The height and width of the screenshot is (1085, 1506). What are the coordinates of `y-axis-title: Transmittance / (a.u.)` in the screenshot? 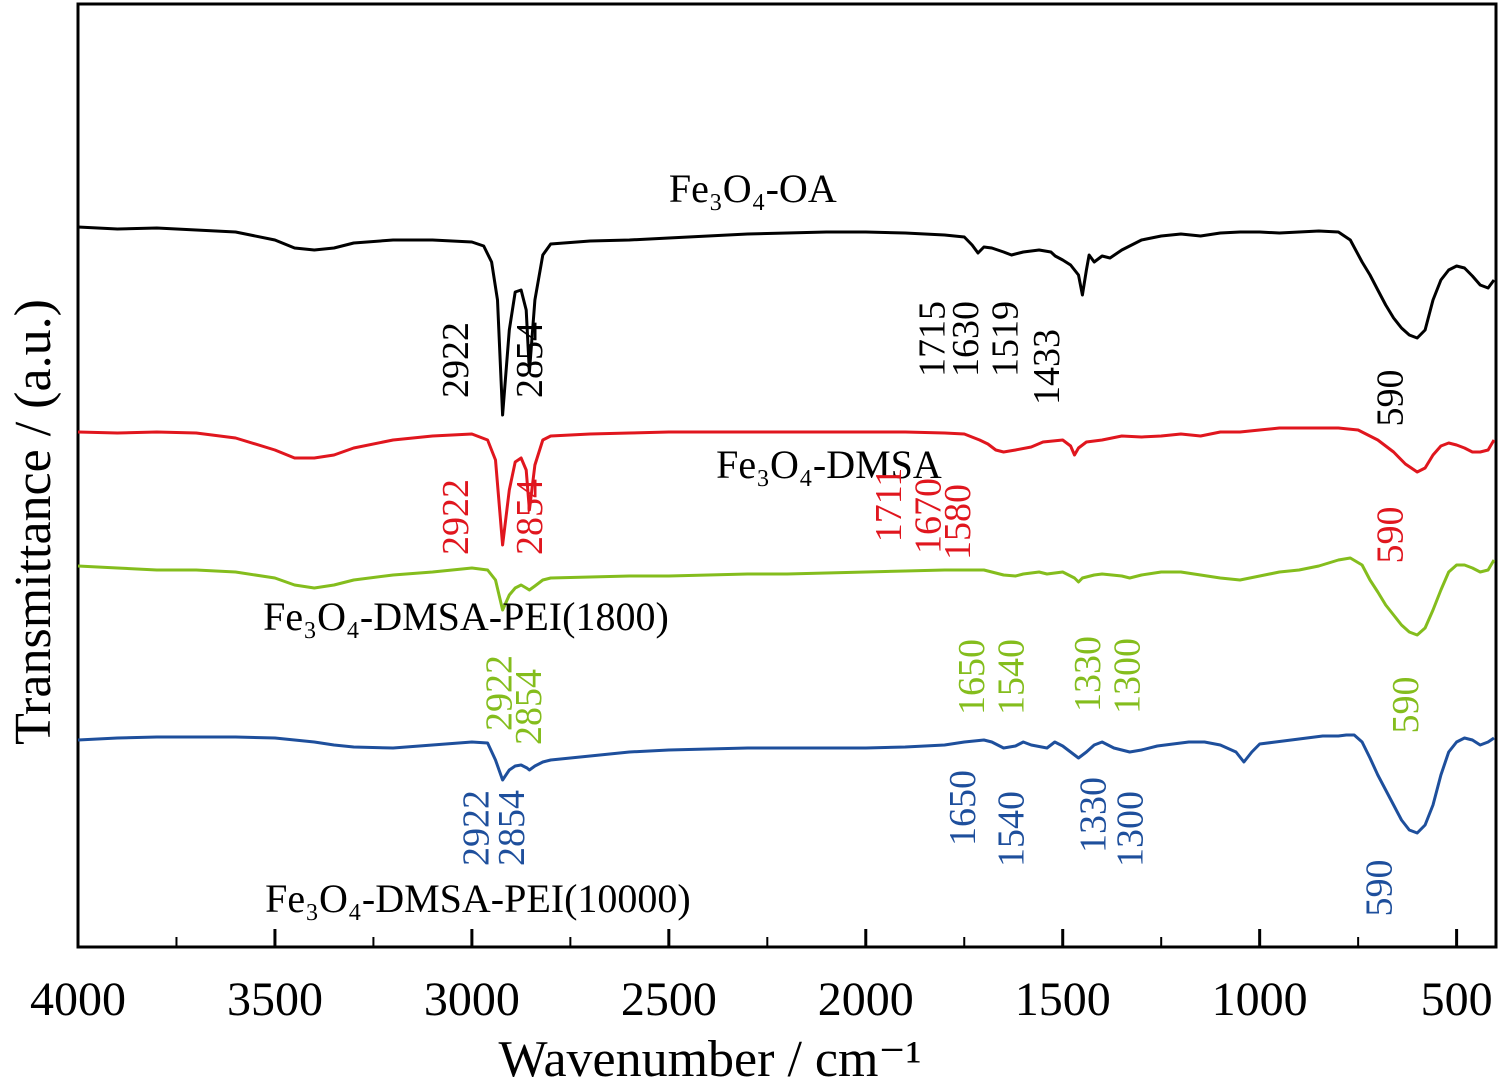 It's located at (33, 522).